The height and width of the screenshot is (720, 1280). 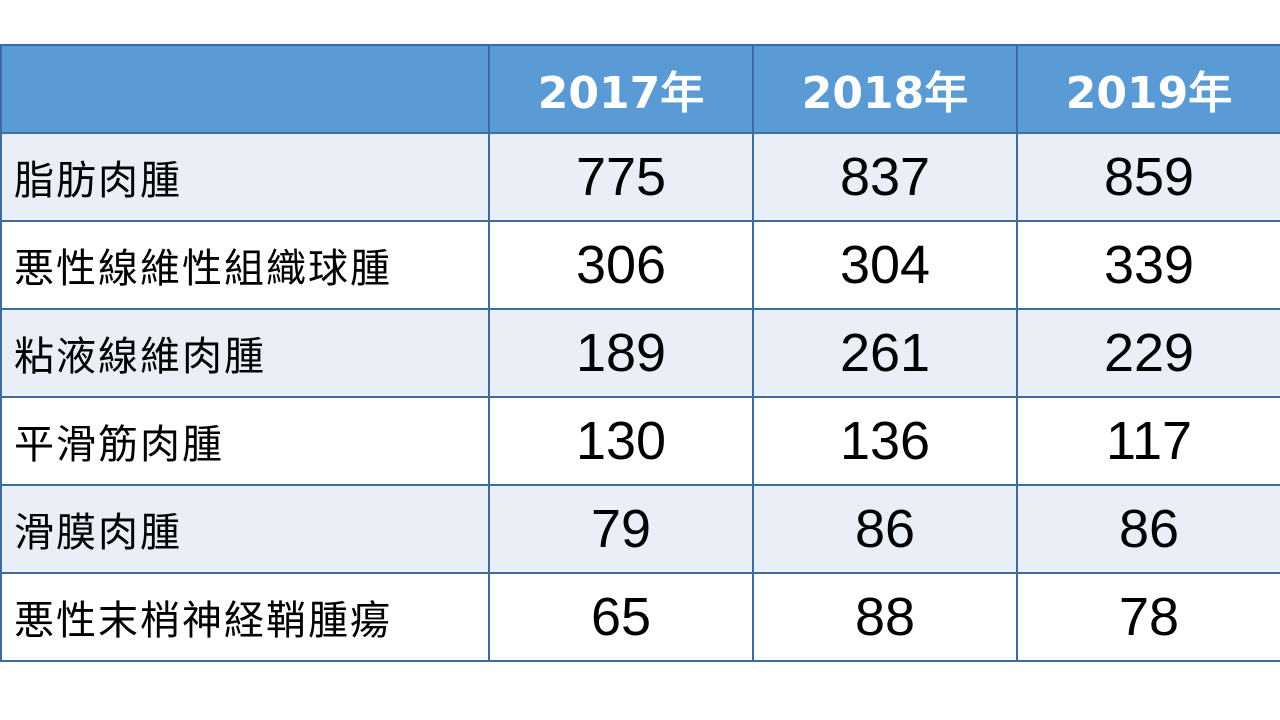 I want to click on cell-value: 88, so click(x=885, y=617).